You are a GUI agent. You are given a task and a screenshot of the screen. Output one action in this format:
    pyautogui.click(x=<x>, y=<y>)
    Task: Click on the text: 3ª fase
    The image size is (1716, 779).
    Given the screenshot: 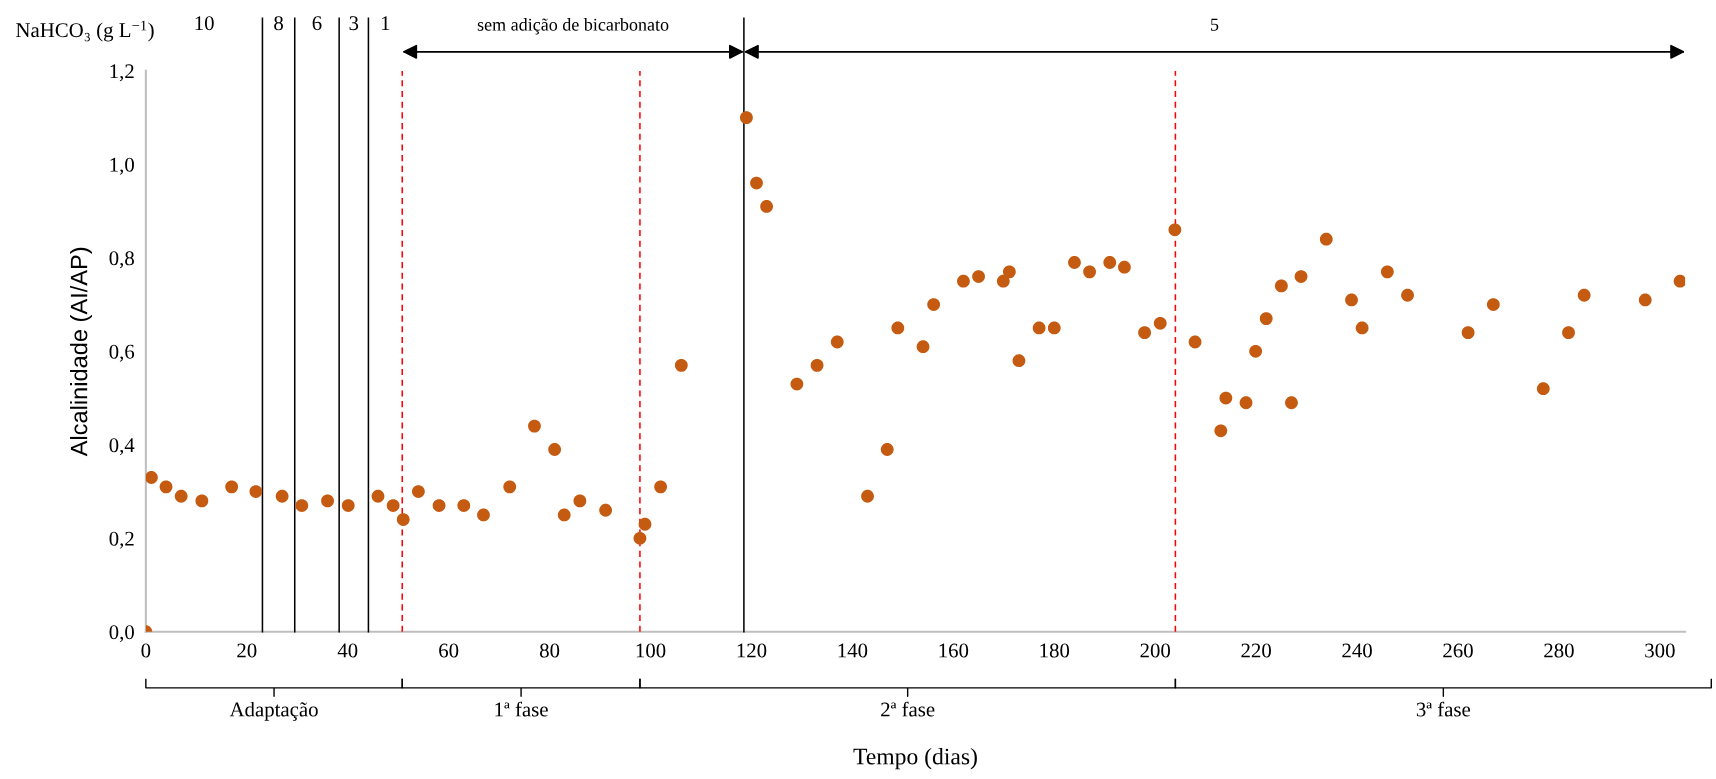 What is the action you would take?
    pyautogui.click(x=1443, y=709)
    